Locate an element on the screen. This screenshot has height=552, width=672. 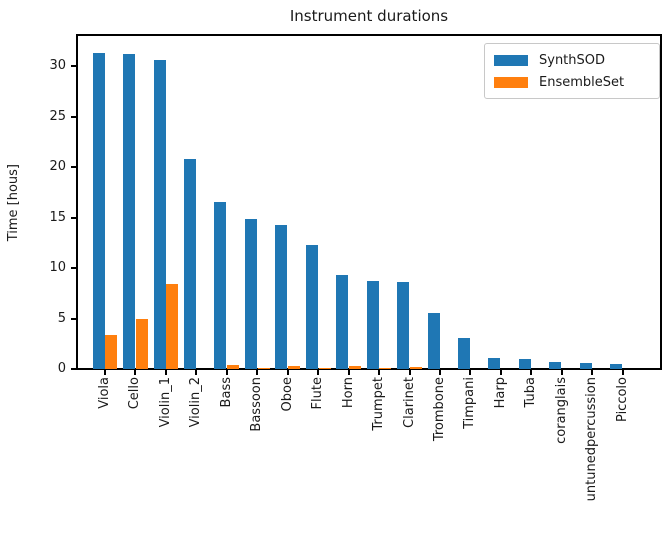
bar-synthsod-horn is located at coordinates (342, 322).